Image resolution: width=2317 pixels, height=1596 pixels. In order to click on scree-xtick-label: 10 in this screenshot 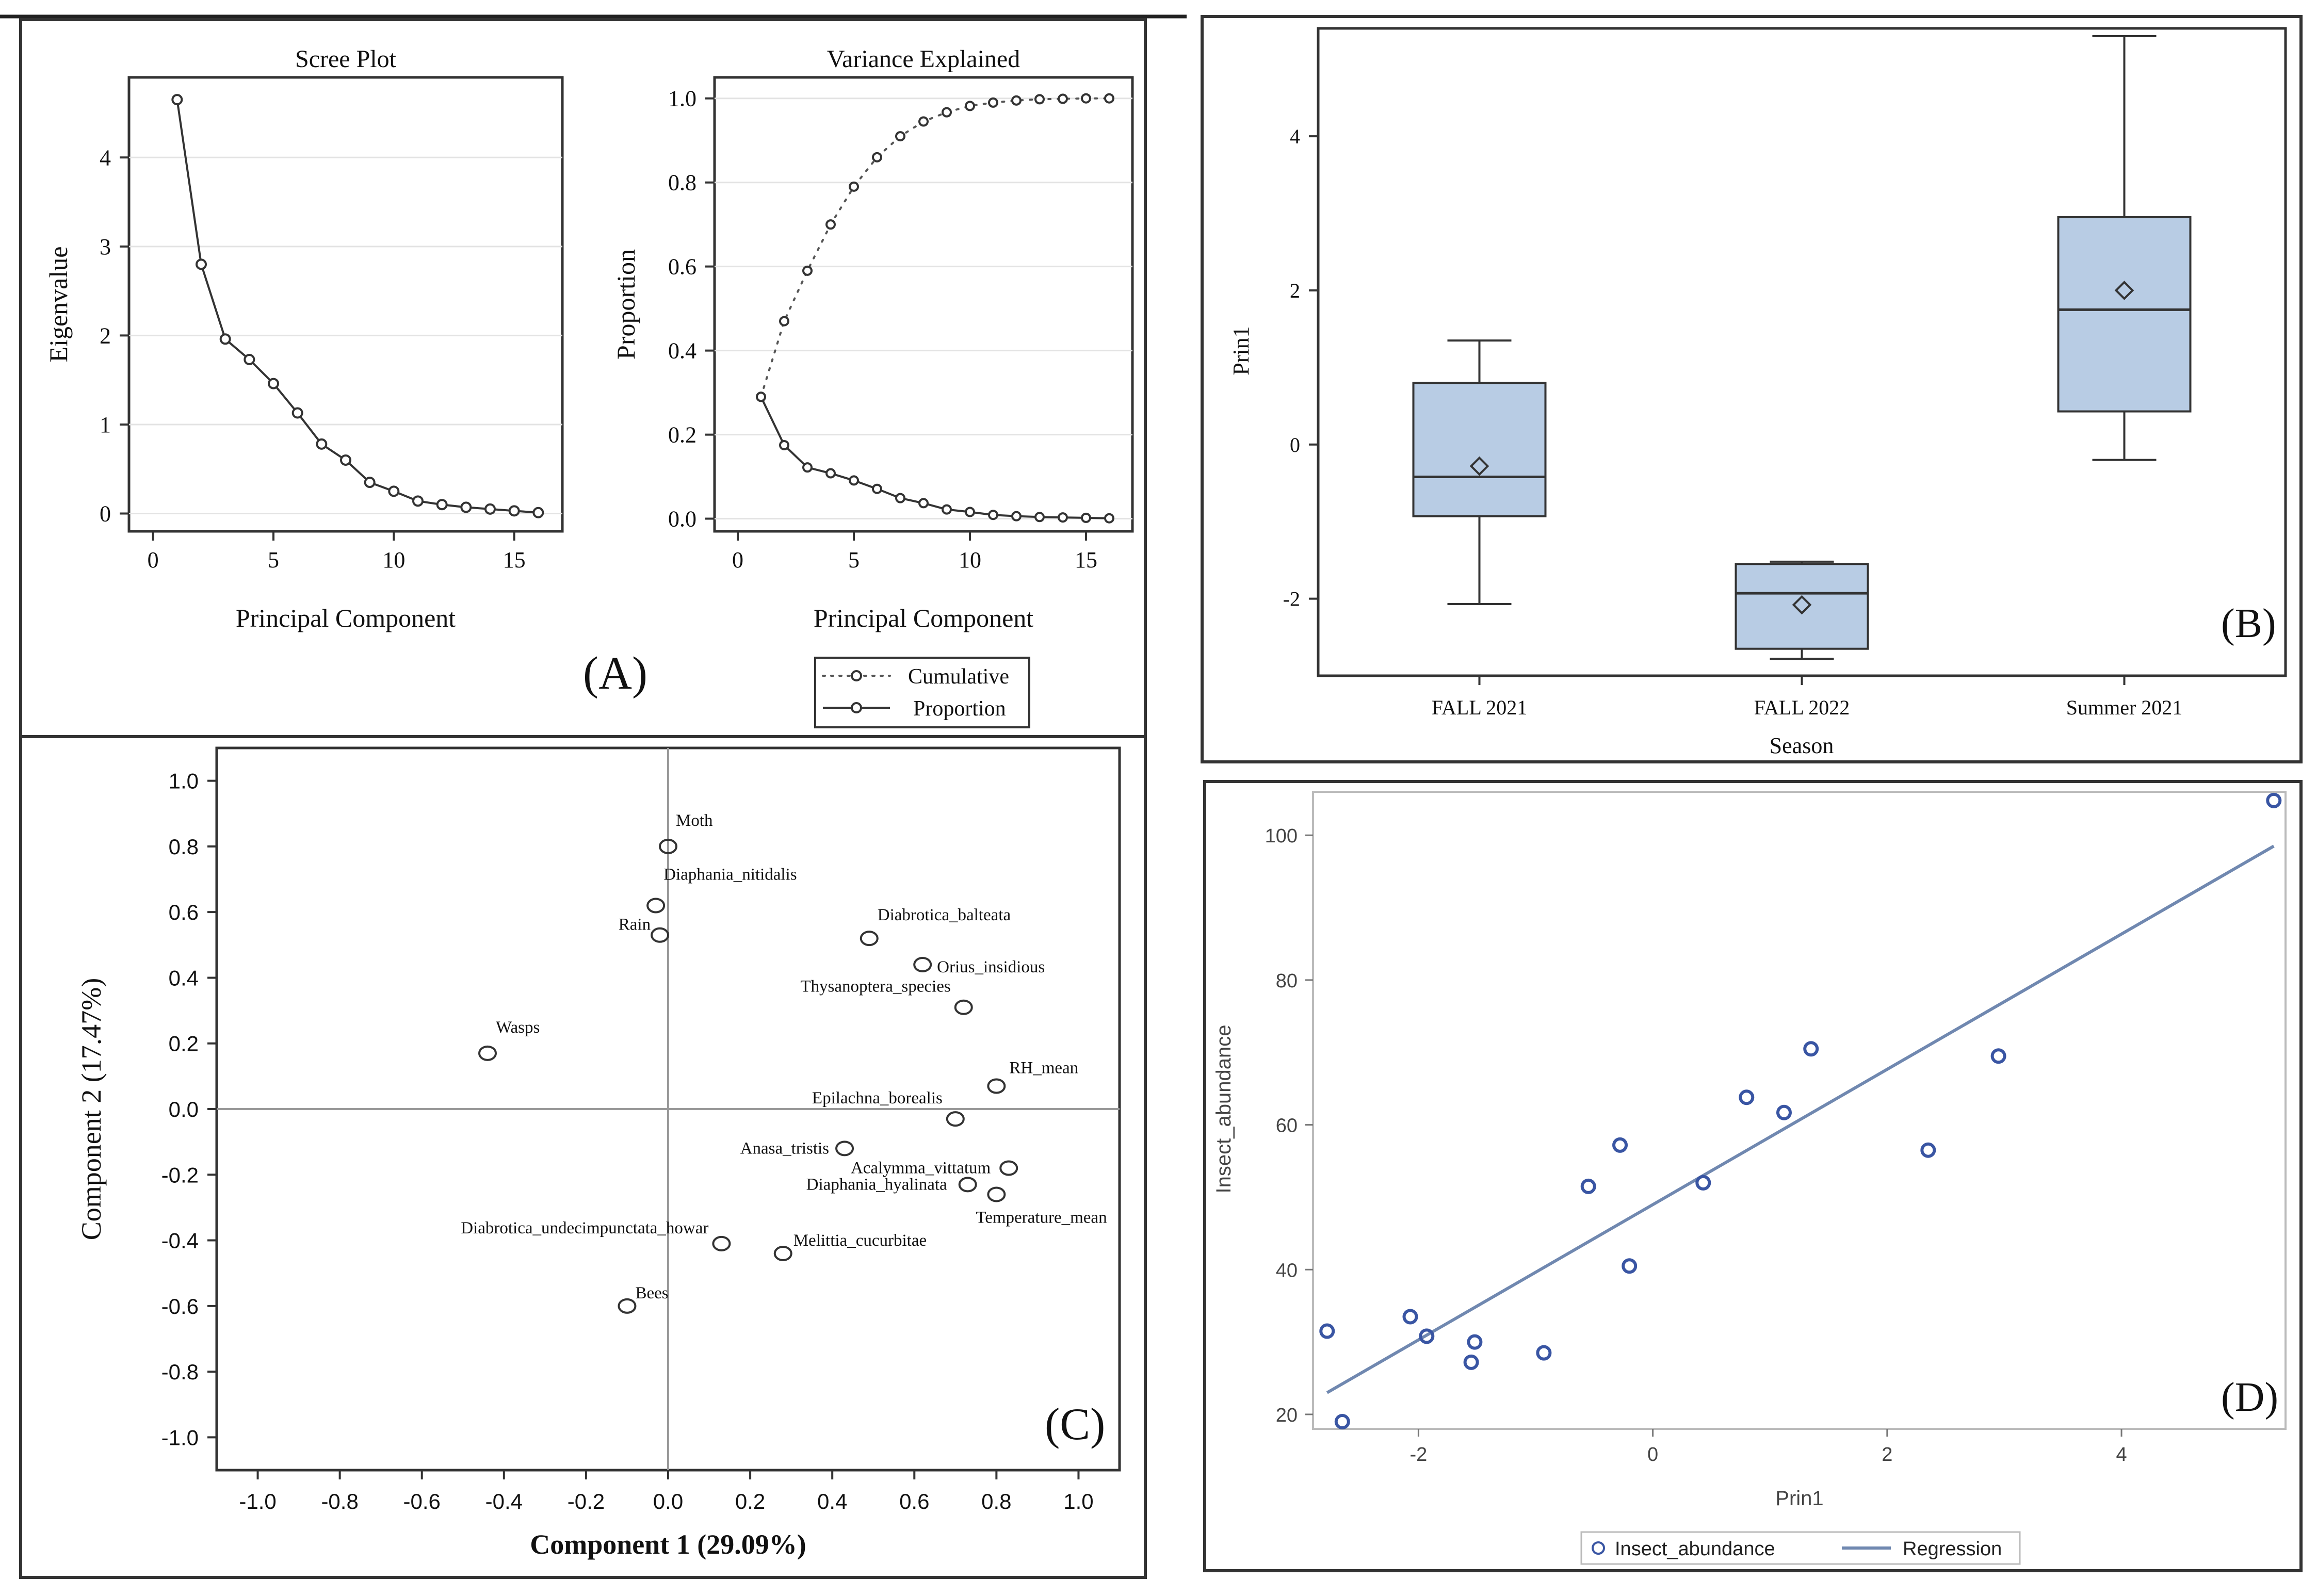, I will do `click(393, 560)`.